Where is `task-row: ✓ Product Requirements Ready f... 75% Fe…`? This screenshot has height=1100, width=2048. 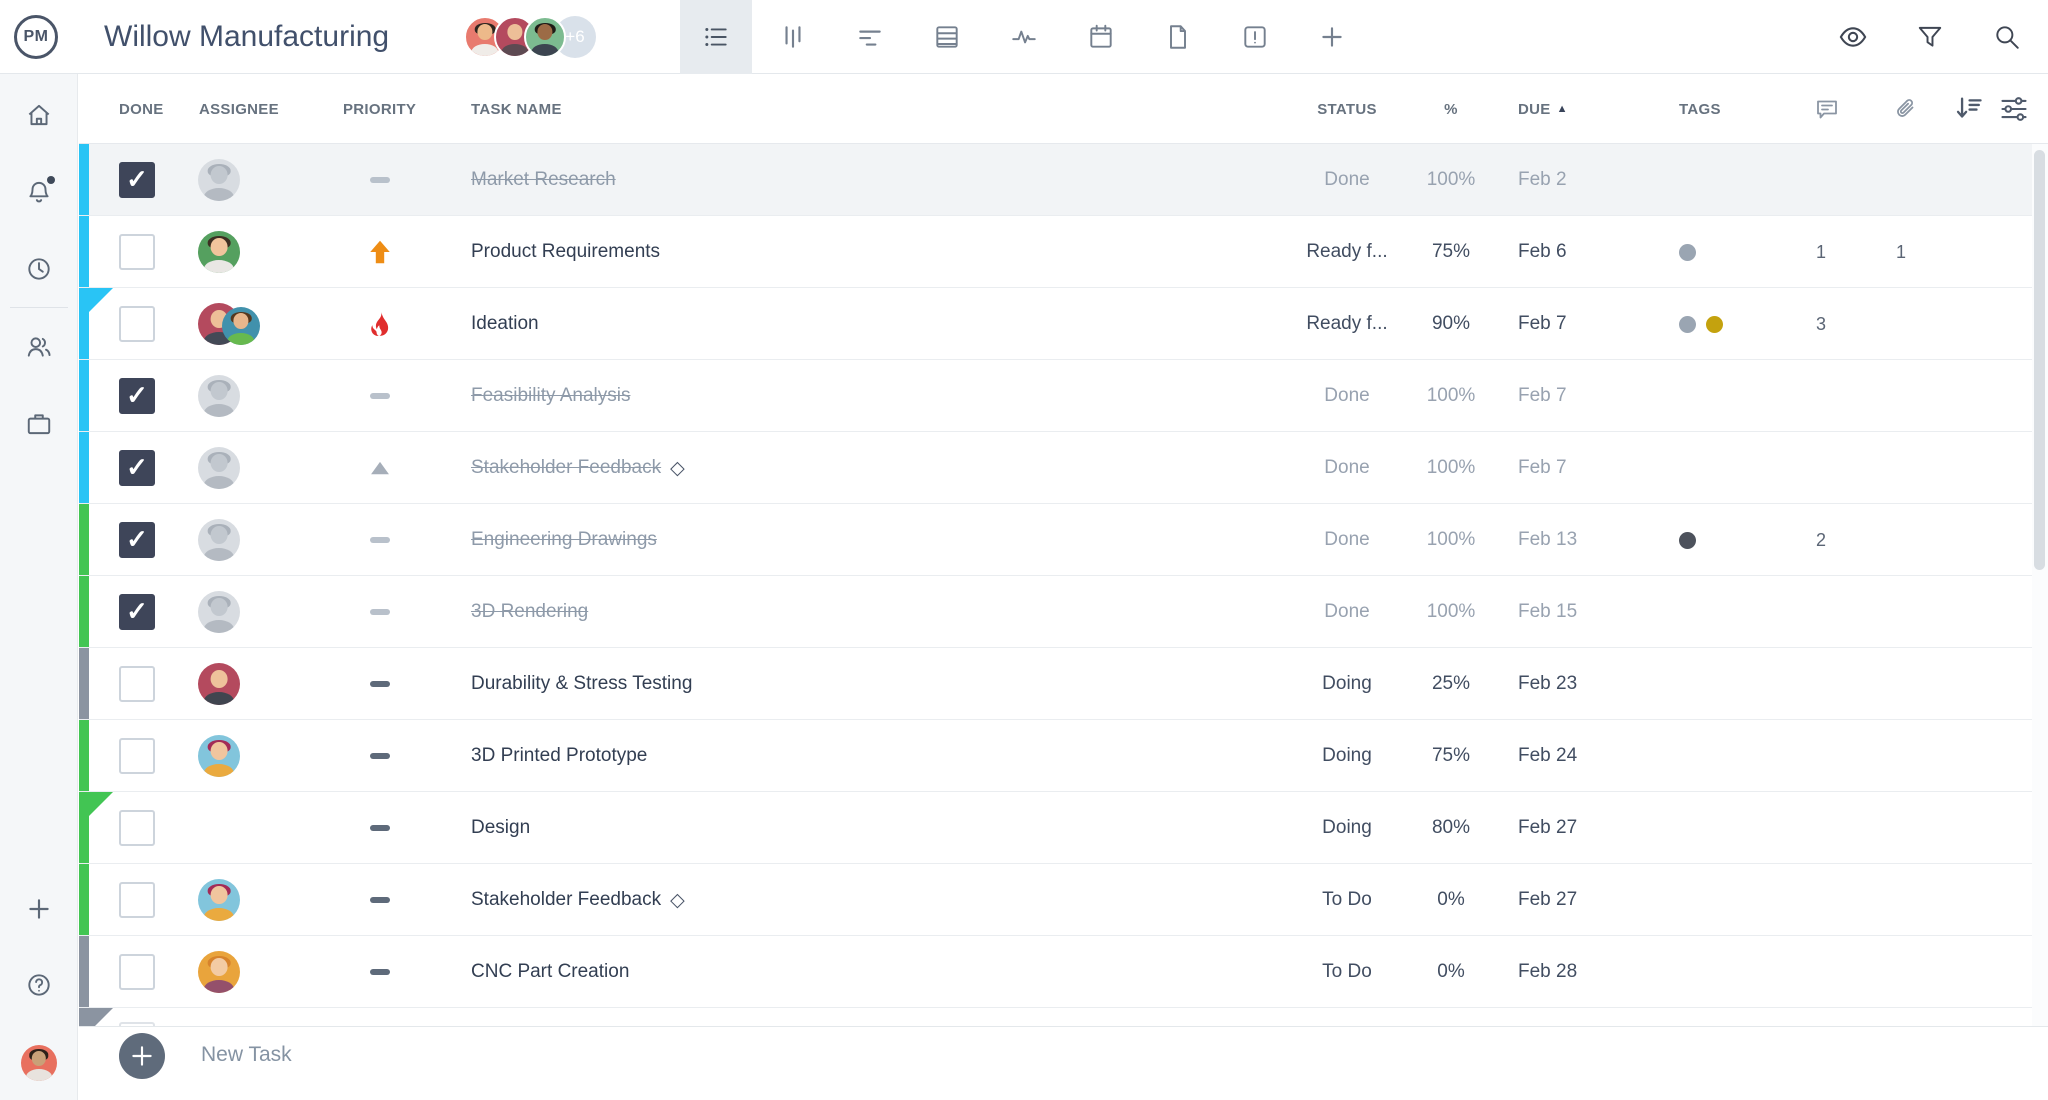
task-row: ✓ Product Requirements Ready f... 75% Fe… is located at coordinates (1063, 252).